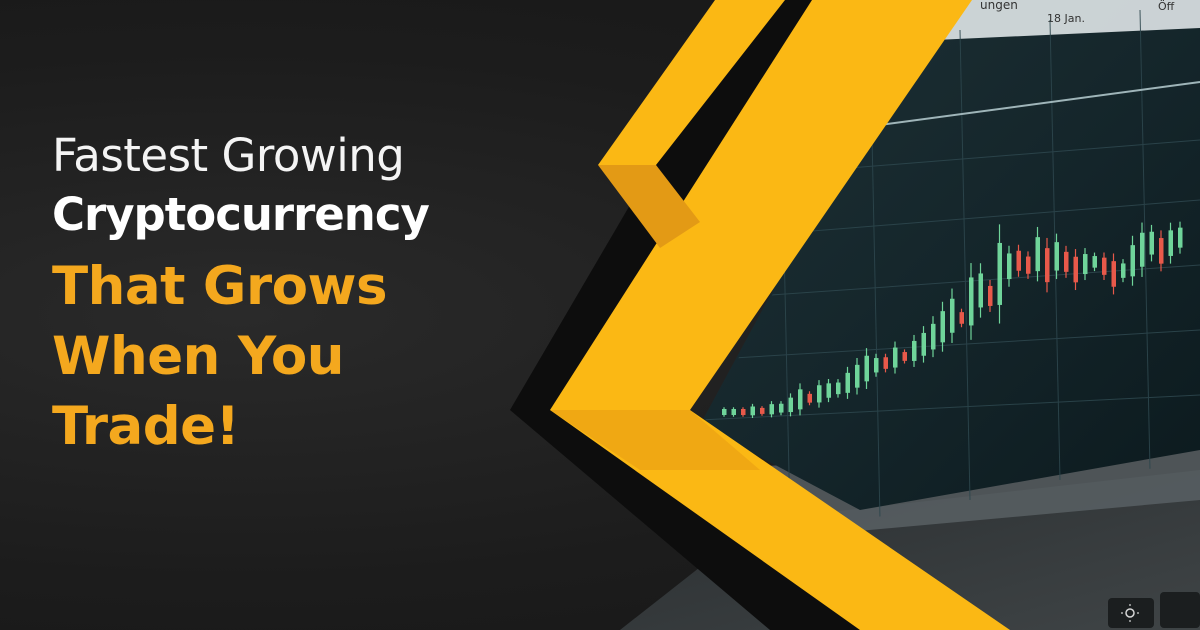  I want to click on candlestick-series, so click(952, 319).